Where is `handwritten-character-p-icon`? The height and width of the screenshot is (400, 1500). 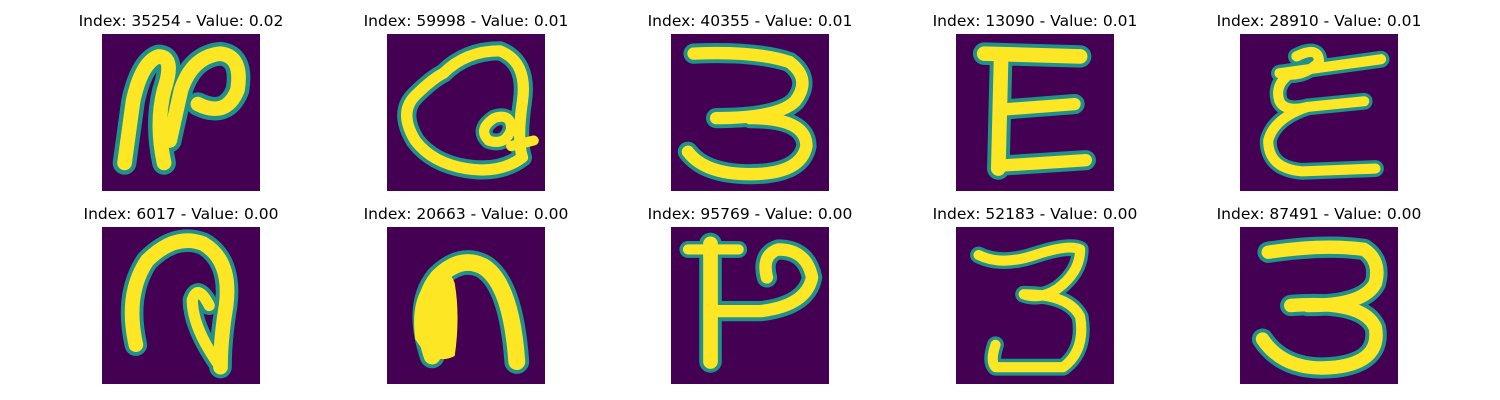 handwritten-character-p-icon is located at coordinates (750, 305).